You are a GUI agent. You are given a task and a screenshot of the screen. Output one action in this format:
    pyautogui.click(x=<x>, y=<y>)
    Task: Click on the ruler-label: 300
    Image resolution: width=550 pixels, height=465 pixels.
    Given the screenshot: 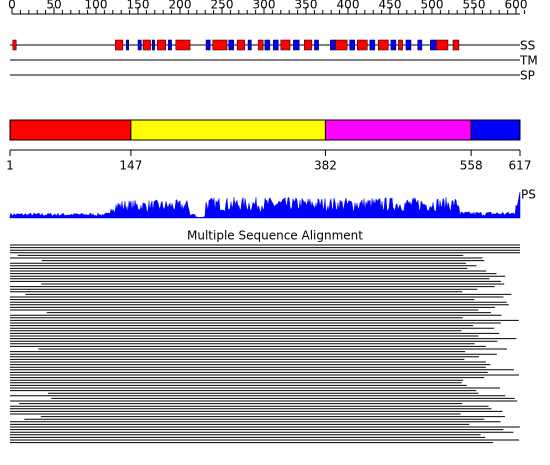 What is the action you would take?
    pyautogui.click(x=264, y=6)
    